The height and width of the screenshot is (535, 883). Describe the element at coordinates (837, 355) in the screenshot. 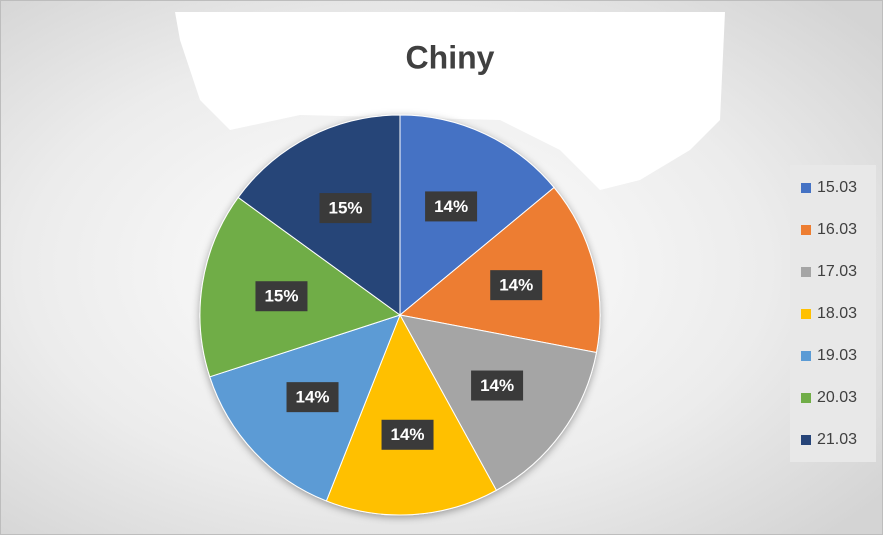

I see `legend-label: 19.03` at that location.